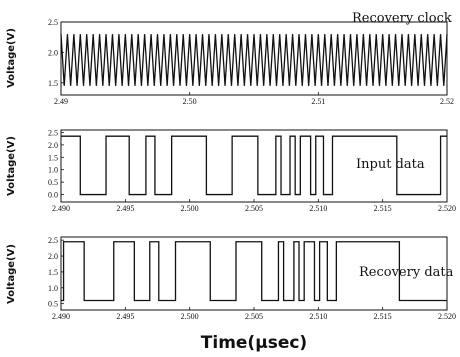 The height and width of the screenshot is (357, 460). I want to click on clock-trace, so click(254, 60).